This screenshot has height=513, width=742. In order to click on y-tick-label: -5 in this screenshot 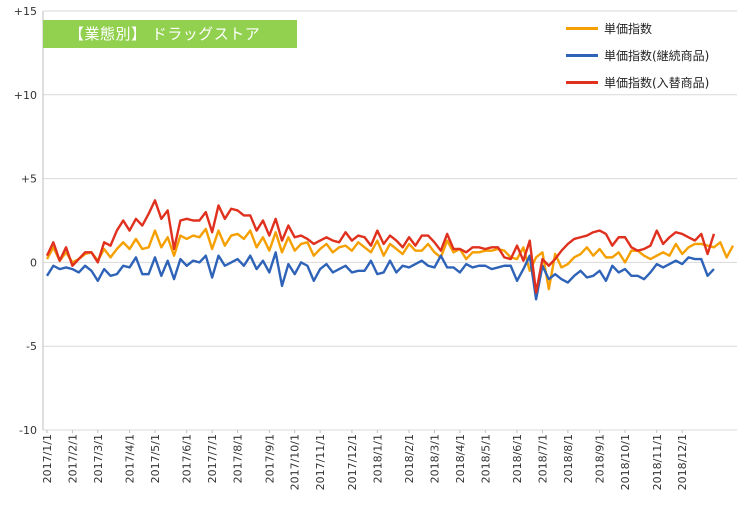, I will do `click(31, 346)`.